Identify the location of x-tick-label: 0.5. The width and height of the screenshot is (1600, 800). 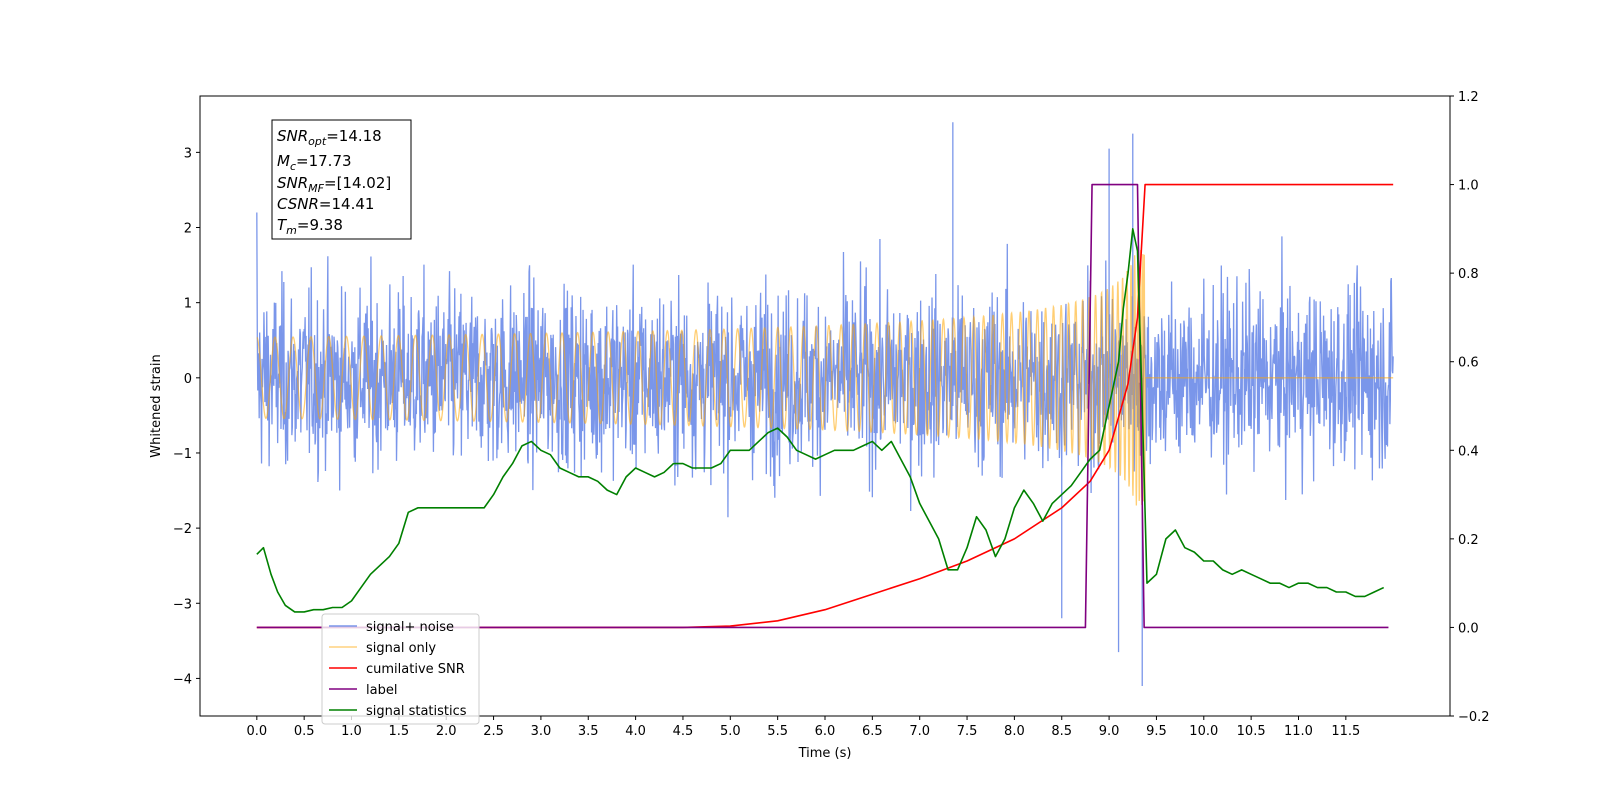
(304, 731).